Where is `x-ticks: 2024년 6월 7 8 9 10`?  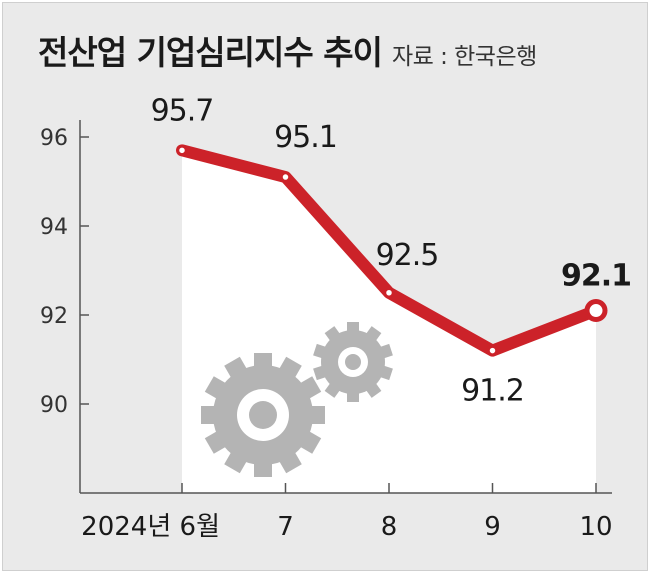
x-ticks: 2024년 6월 7 8 9 10 is located at coordinates (347, 512).